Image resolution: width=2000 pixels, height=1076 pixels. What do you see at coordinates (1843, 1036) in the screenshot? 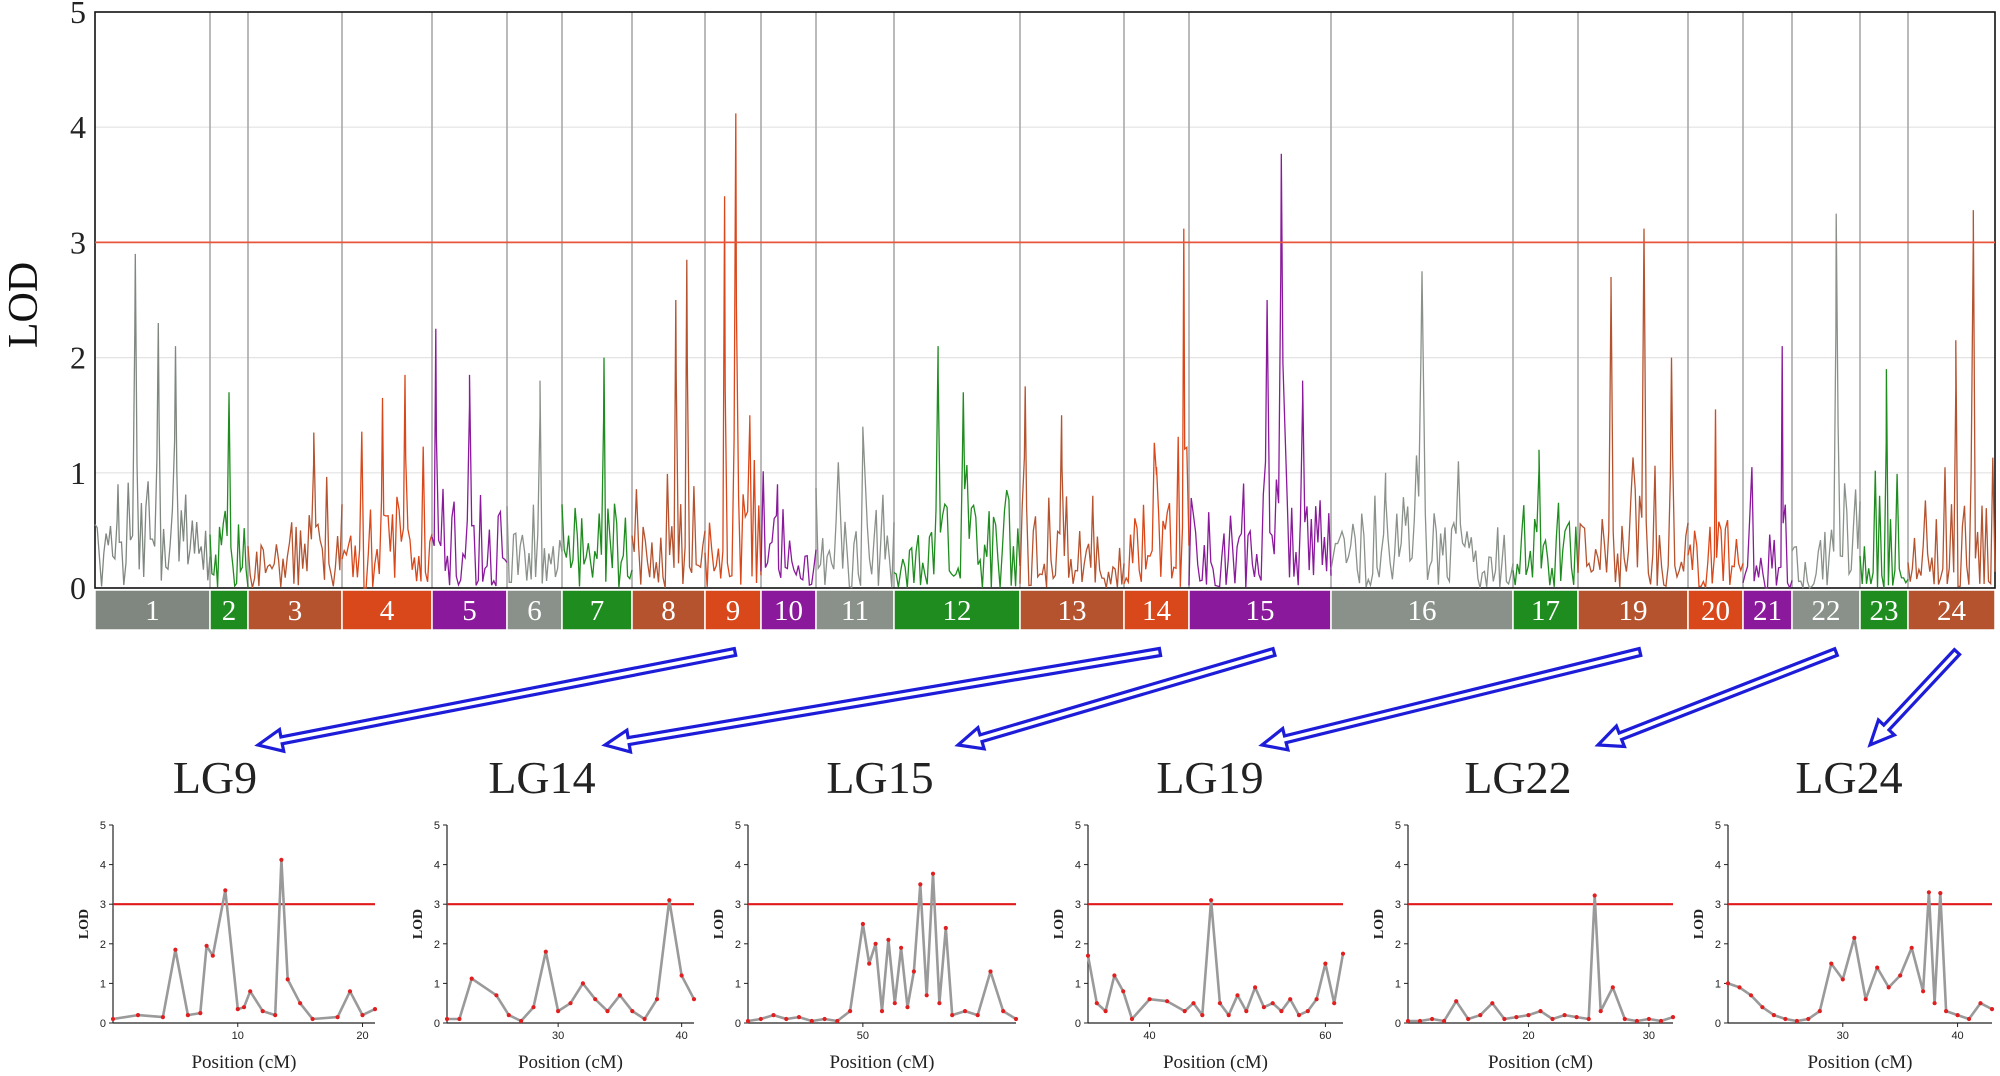
I see `x-tick-label: 30` at bounding box center [1843, 1036].